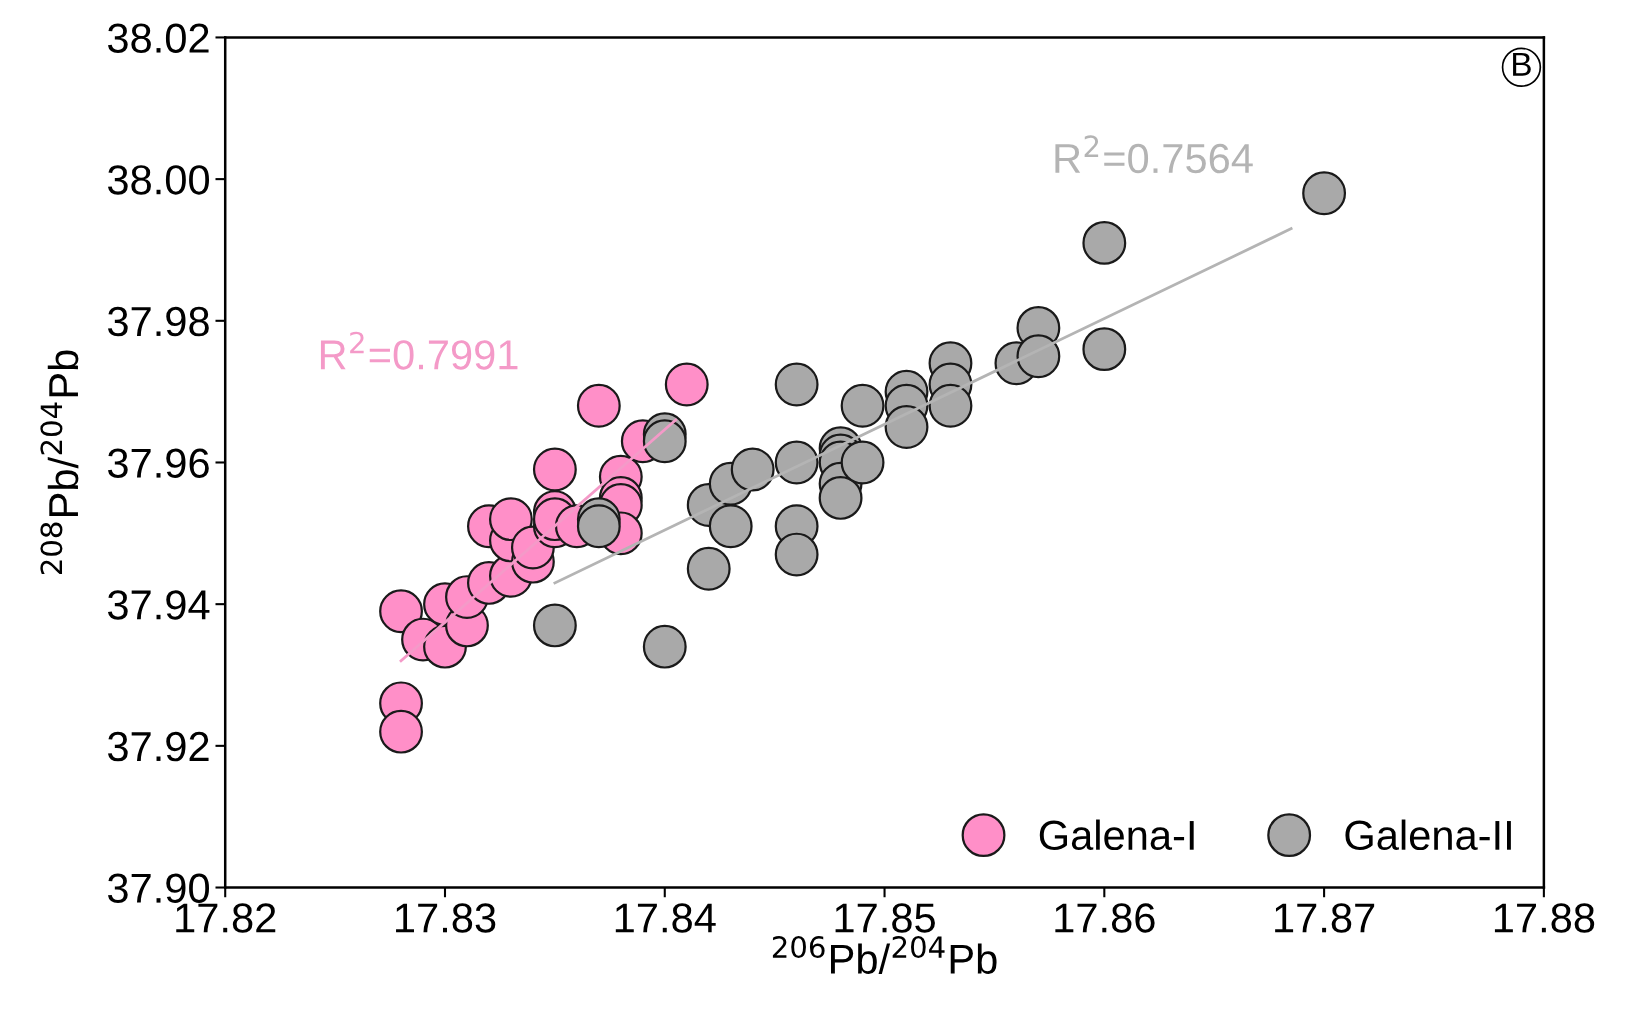 The image size is (1632, 1012). What do you see at coordinates (1544, 918) in the screenshot?
I see `x-tick-label: 17.88` at bounding box center [1544, 918].